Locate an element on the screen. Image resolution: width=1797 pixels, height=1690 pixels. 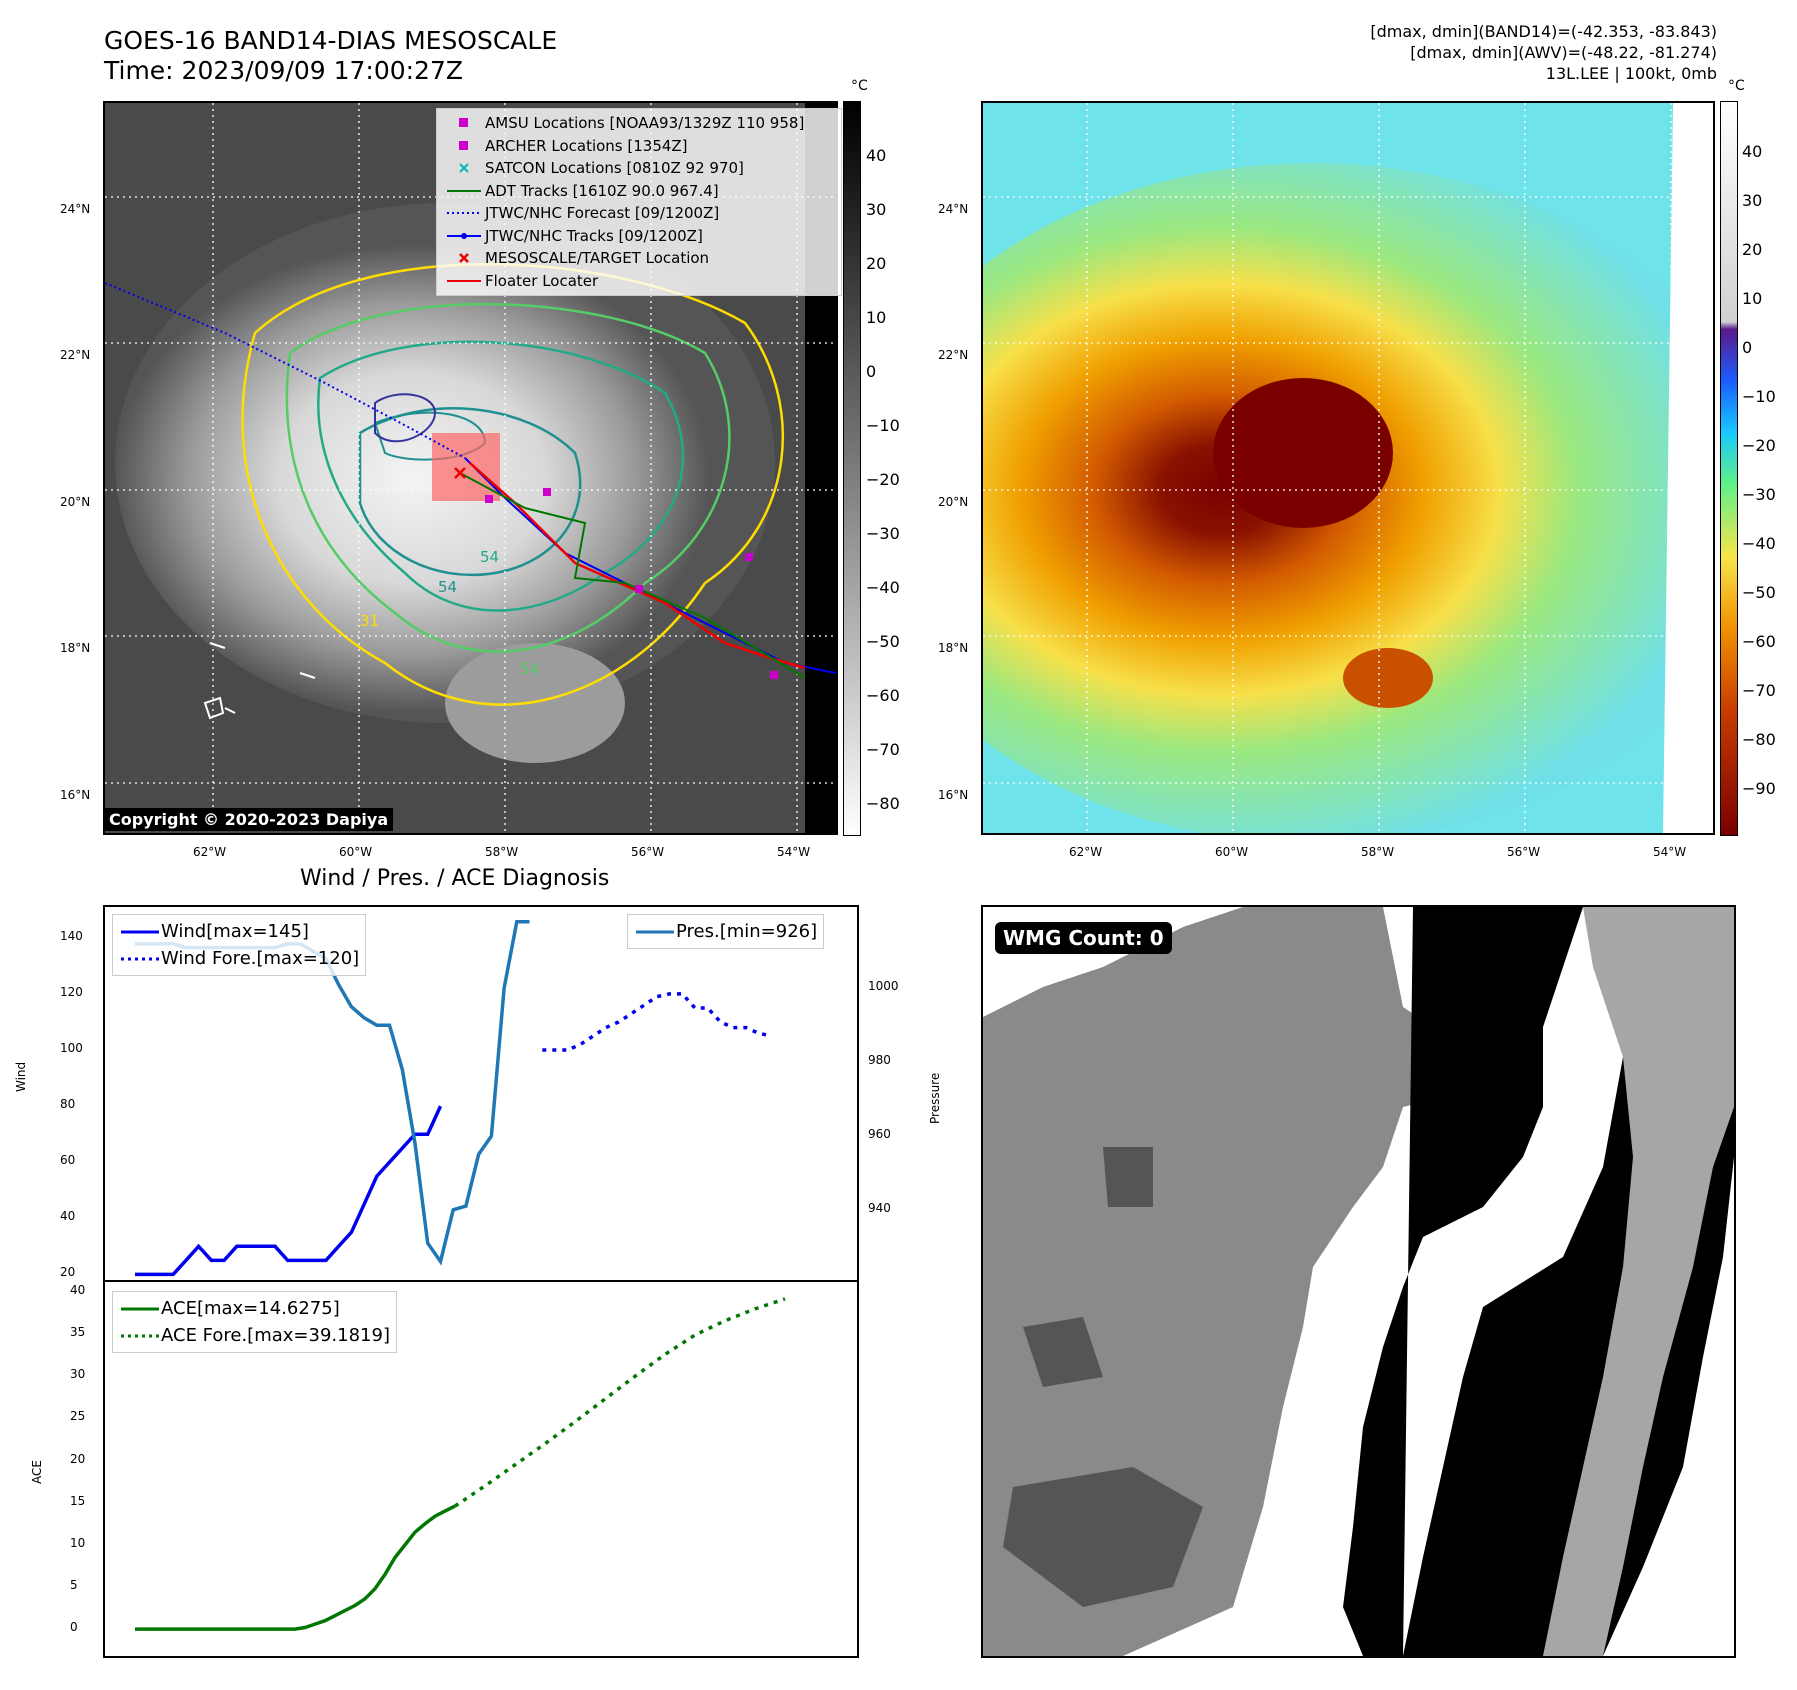
figure-time: Time: 2023/09/09 17:00:27Z is located at coordinates (283, 70).